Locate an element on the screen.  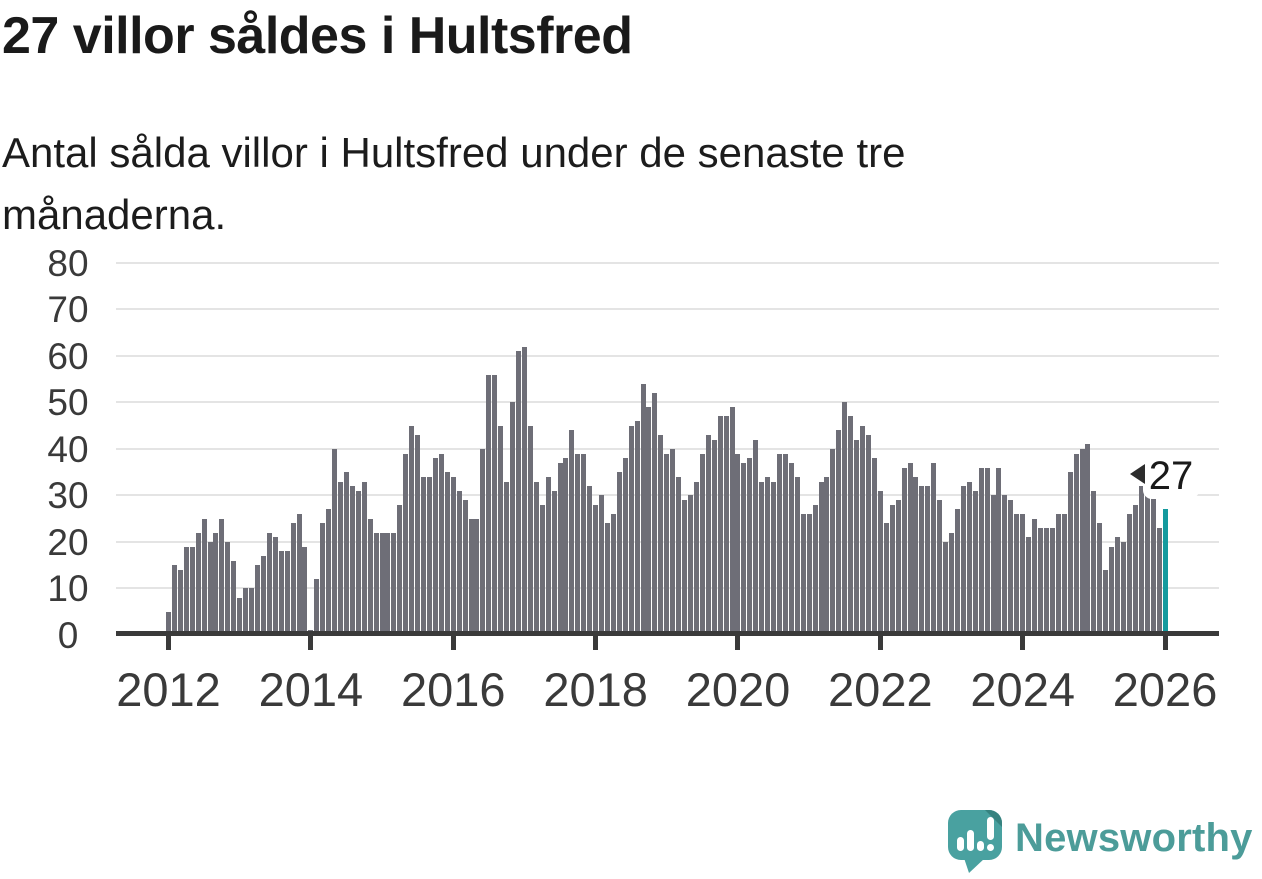
x-axis-label: 2016 is located at coordinates (453, 689).